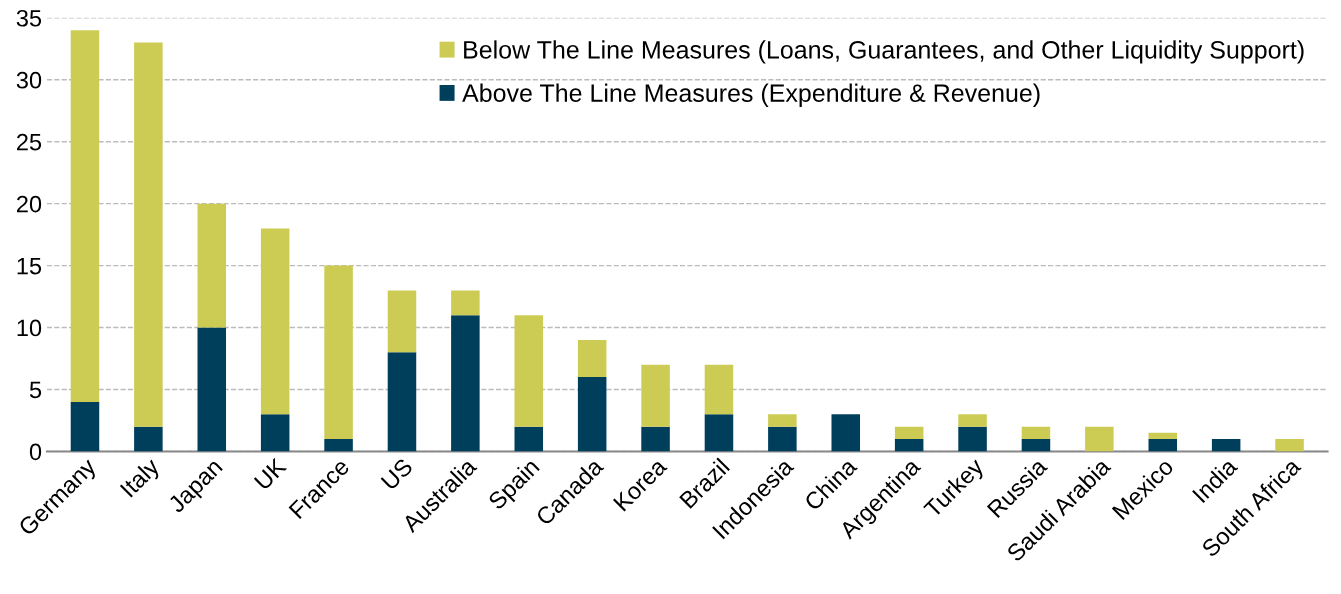 The width and height of the screenshot is (1341, 594). Describe the element at coordinates (29, 204) in the screenshot. I see `y-tick-label: 20` at that location.